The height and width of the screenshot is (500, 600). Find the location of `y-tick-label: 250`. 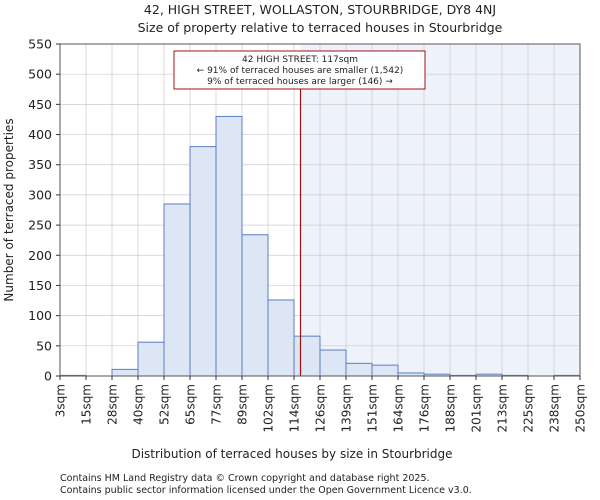

y-tick-label: 250 is located at coordinates (40, 225).